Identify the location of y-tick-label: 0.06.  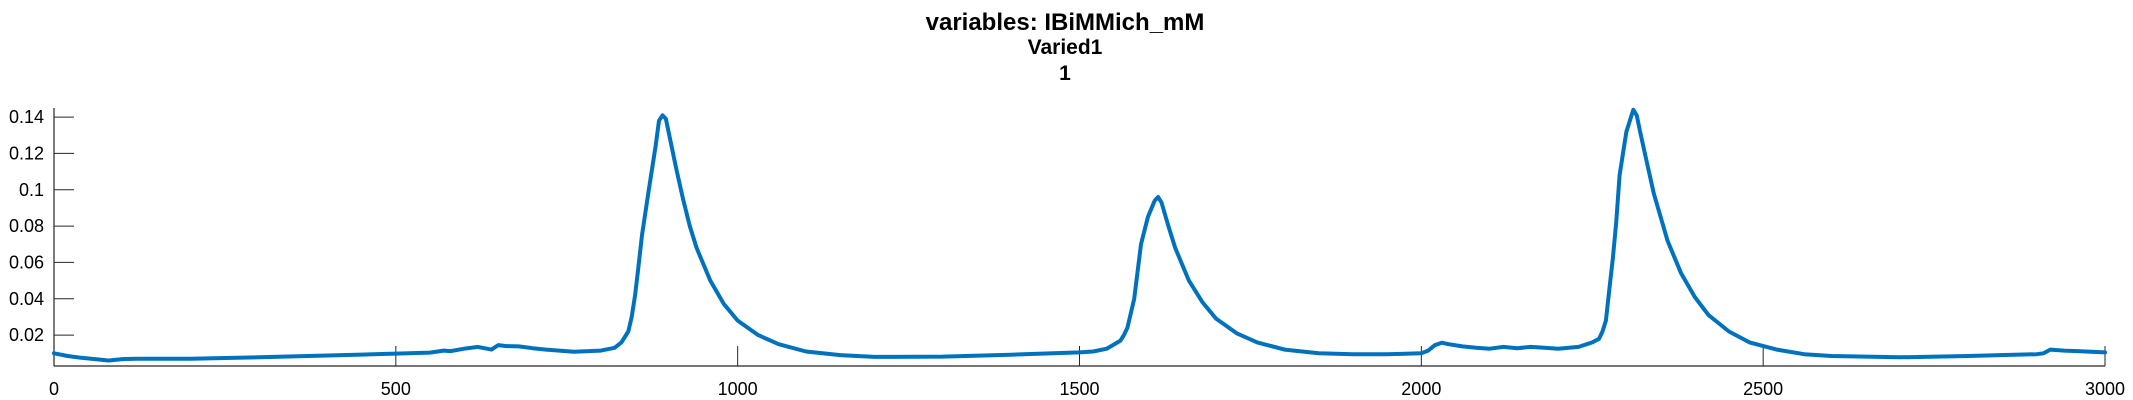
(26, 262).